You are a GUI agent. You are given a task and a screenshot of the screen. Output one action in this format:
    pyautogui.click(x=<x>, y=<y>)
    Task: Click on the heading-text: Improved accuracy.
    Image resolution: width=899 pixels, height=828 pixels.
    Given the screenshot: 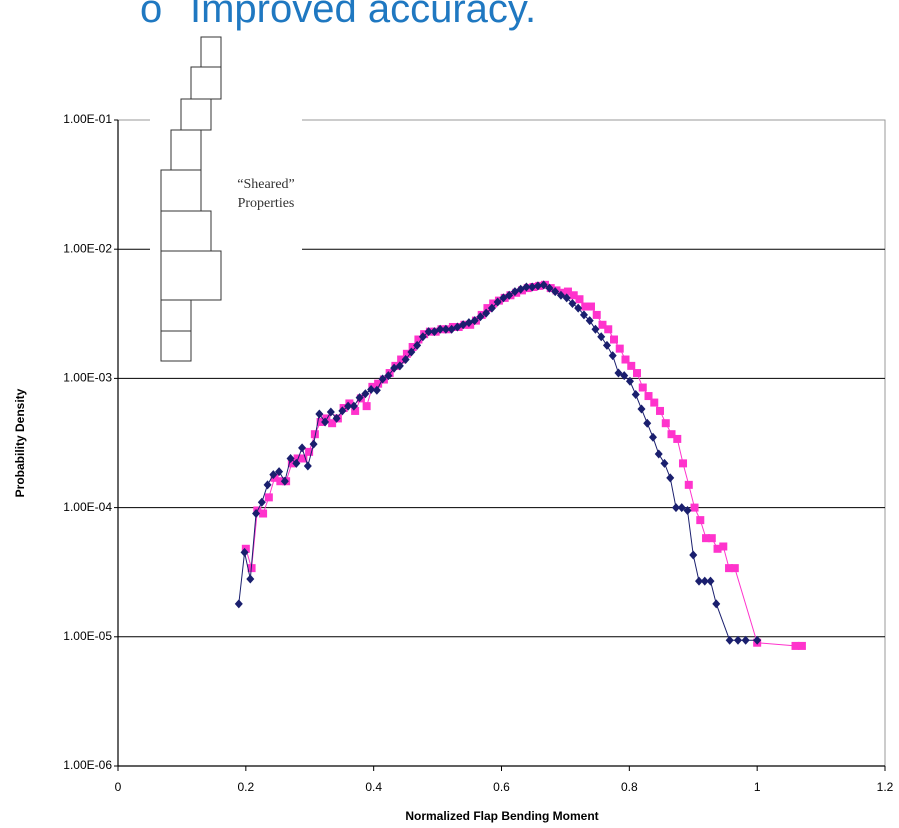 What is the action you would take?
    pyautogui.click(x=363, y=15)
    